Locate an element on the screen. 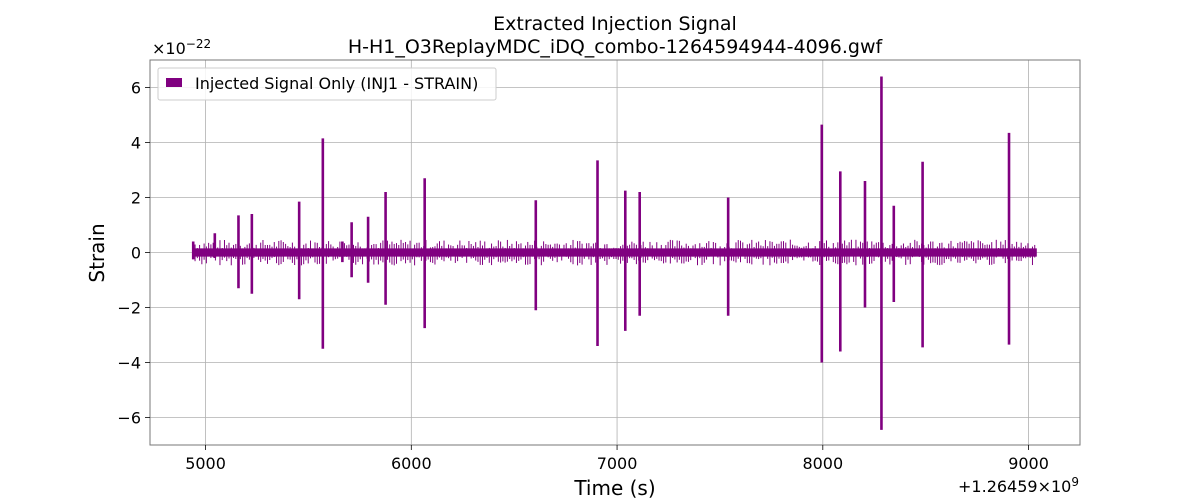 The width and height of the screenshot is (1200, 500). x-tick-label: 9000 is located at coordinates (1028, 463).